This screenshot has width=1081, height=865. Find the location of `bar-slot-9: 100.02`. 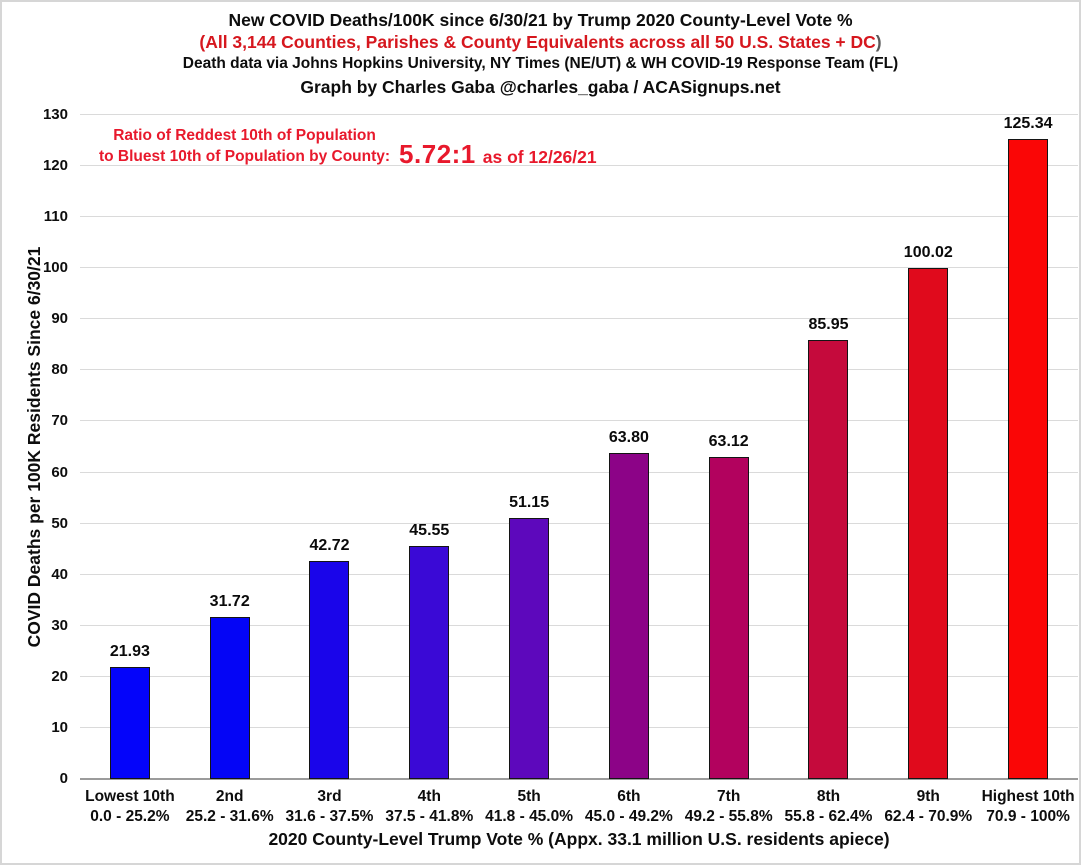

bar-slot-9: 100.02 is located at coordinates (928, 447).